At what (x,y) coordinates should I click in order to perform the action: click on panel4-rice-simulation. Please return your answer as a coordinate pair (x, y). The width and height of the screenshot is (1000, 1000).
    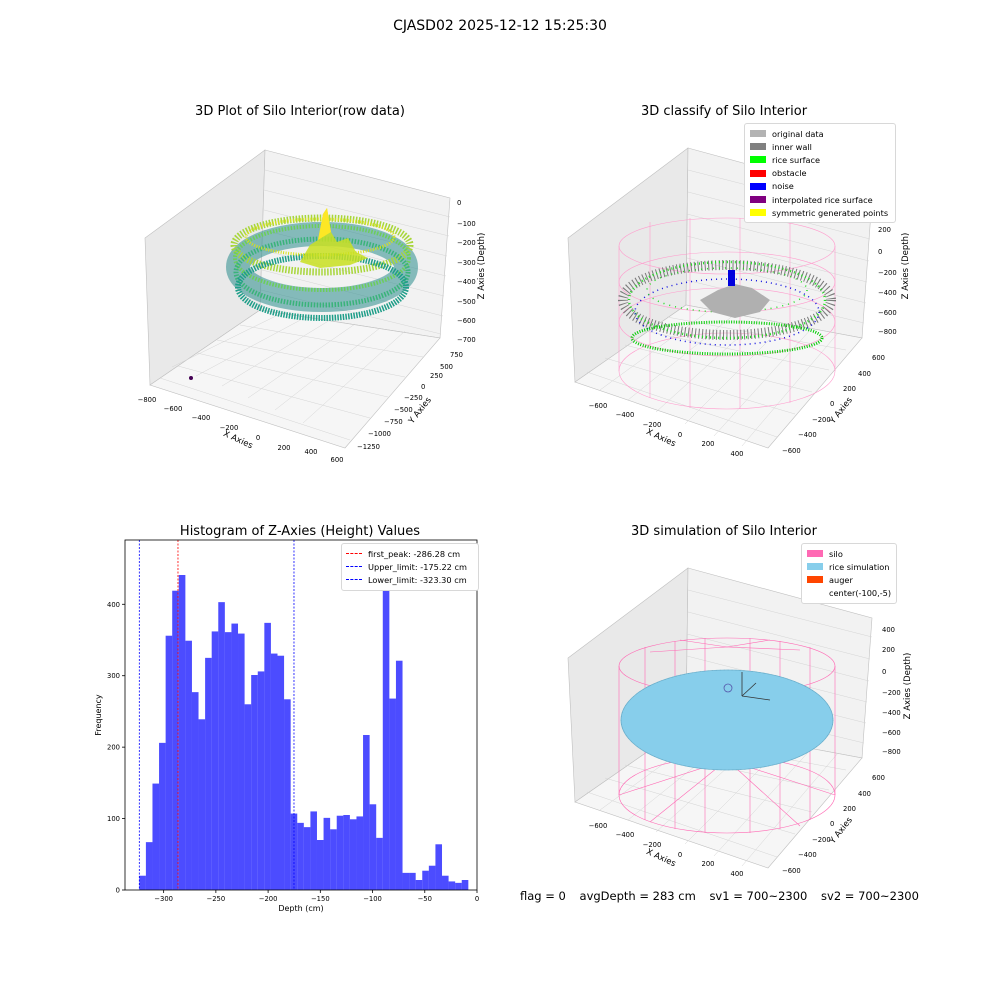
    Looking at the image, I should click on (727, 720).